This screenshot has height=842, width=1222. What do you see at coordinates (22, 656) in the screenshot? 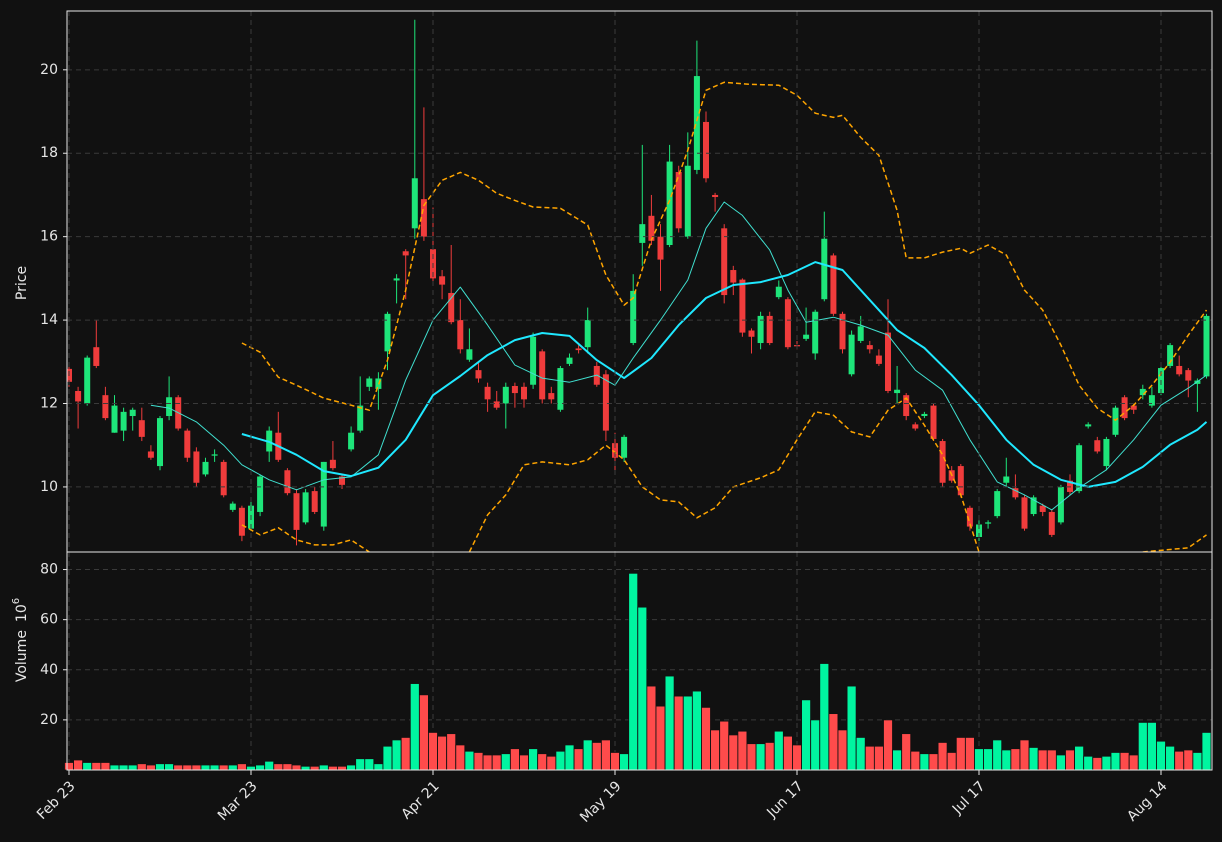
I see `volume-label: Volume` at bounding box center [22, 656].